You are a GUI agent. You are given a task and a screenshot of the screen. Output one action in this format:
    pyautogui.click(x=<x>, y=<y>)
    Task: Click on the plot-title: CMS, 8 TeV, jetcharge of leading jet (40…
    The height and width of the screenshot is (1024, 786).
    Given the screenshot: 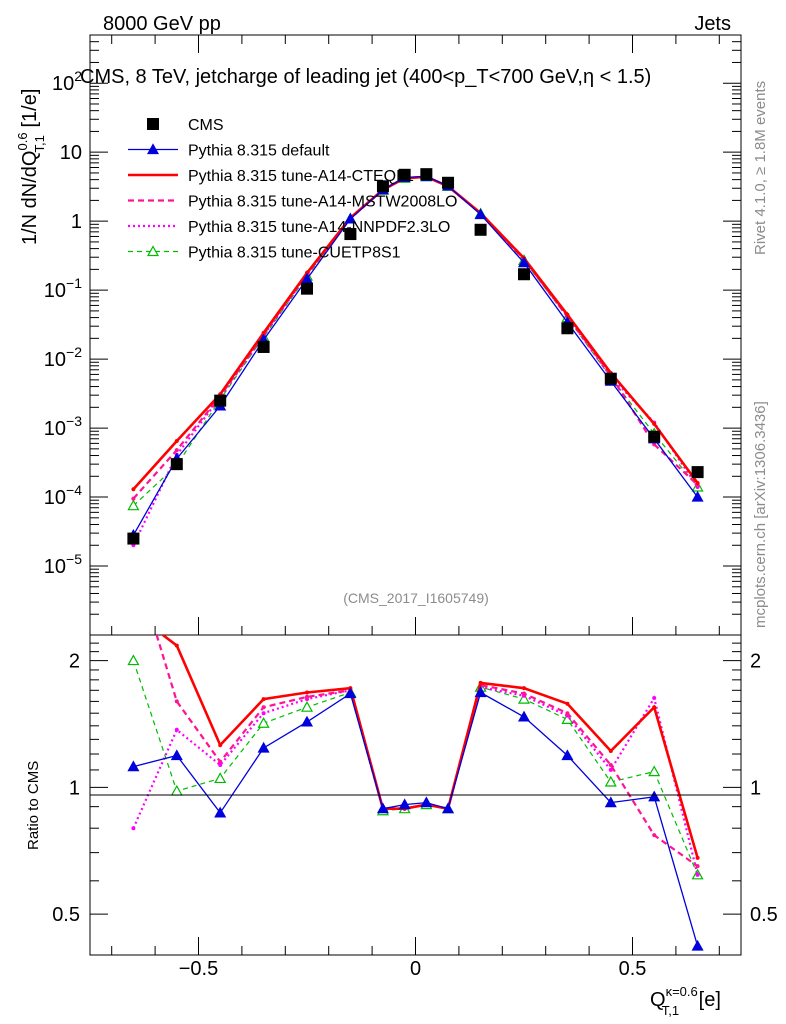 What is the action you would take?
    pyautogui.click(x=365, y=77)
    